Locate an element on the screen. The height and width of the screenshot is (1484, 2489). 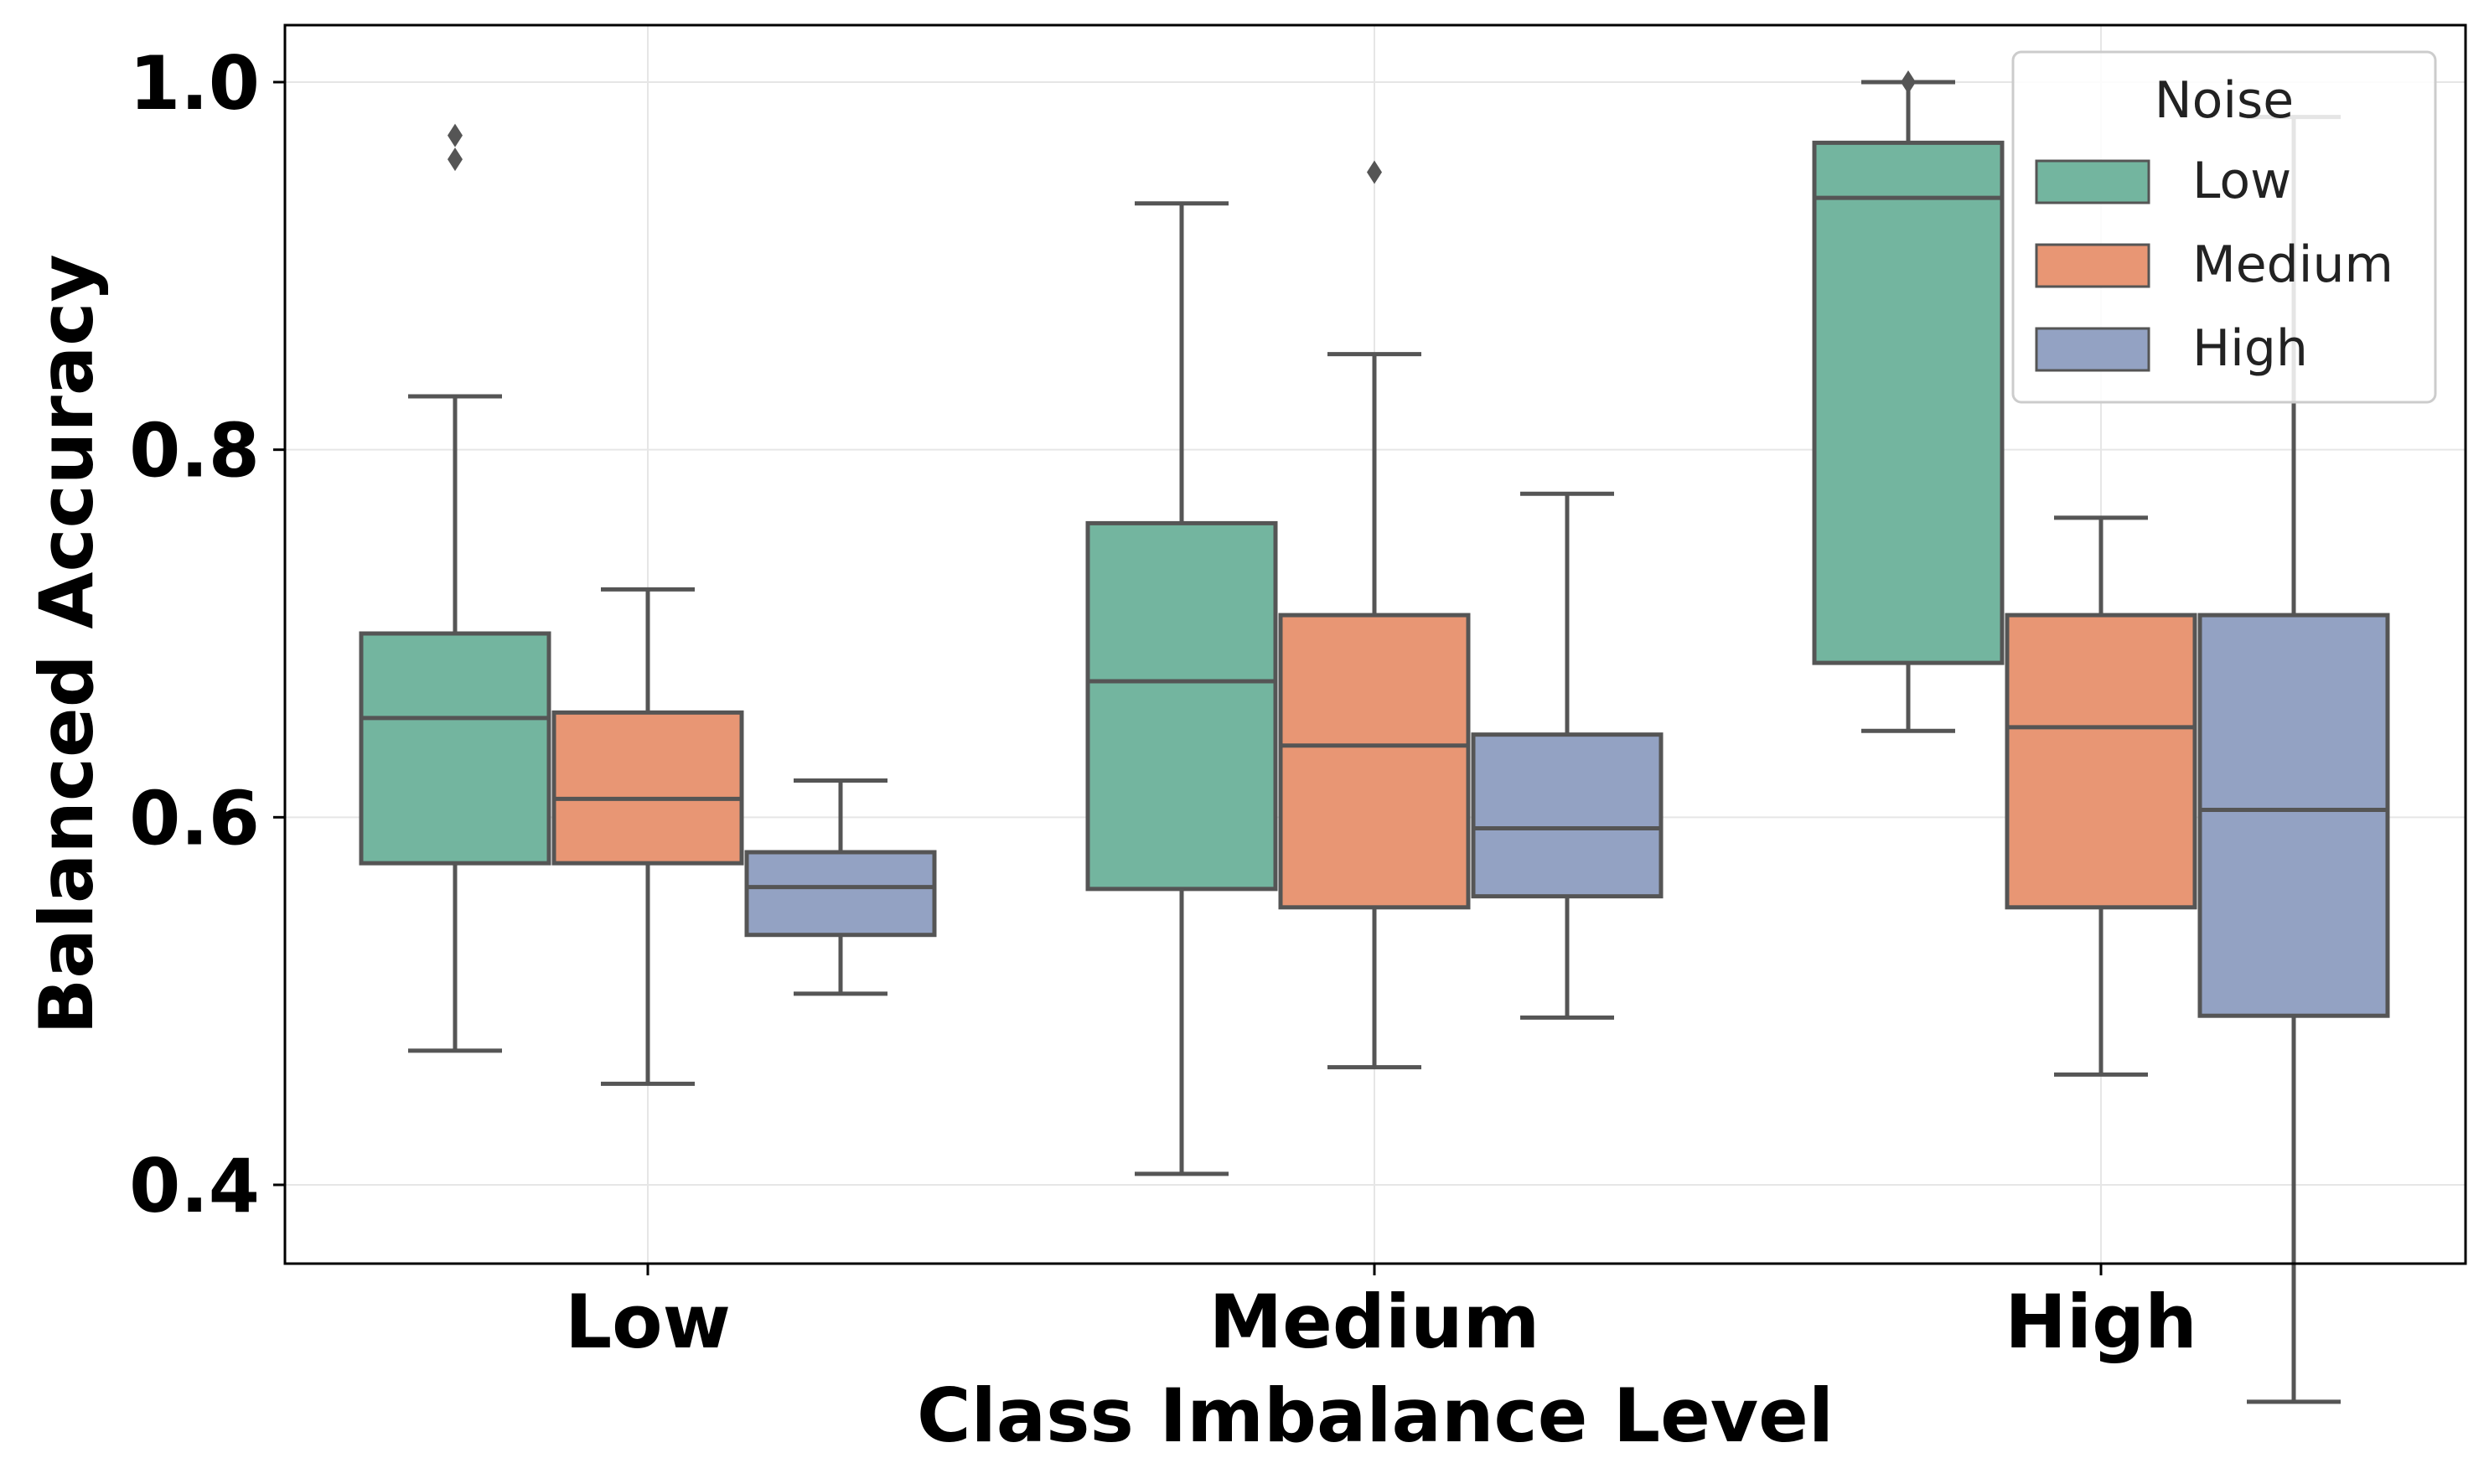
y-axis-title: Balanced Accuracy is located at coordinates (66, 644).